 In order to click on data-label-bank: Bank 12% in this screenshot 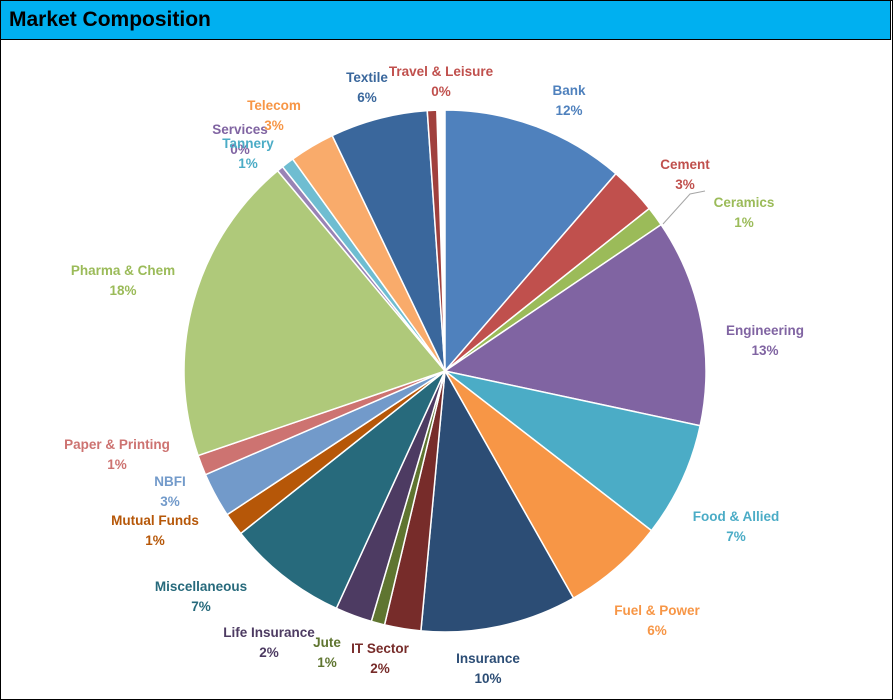, I will do `click(569, 100)`.